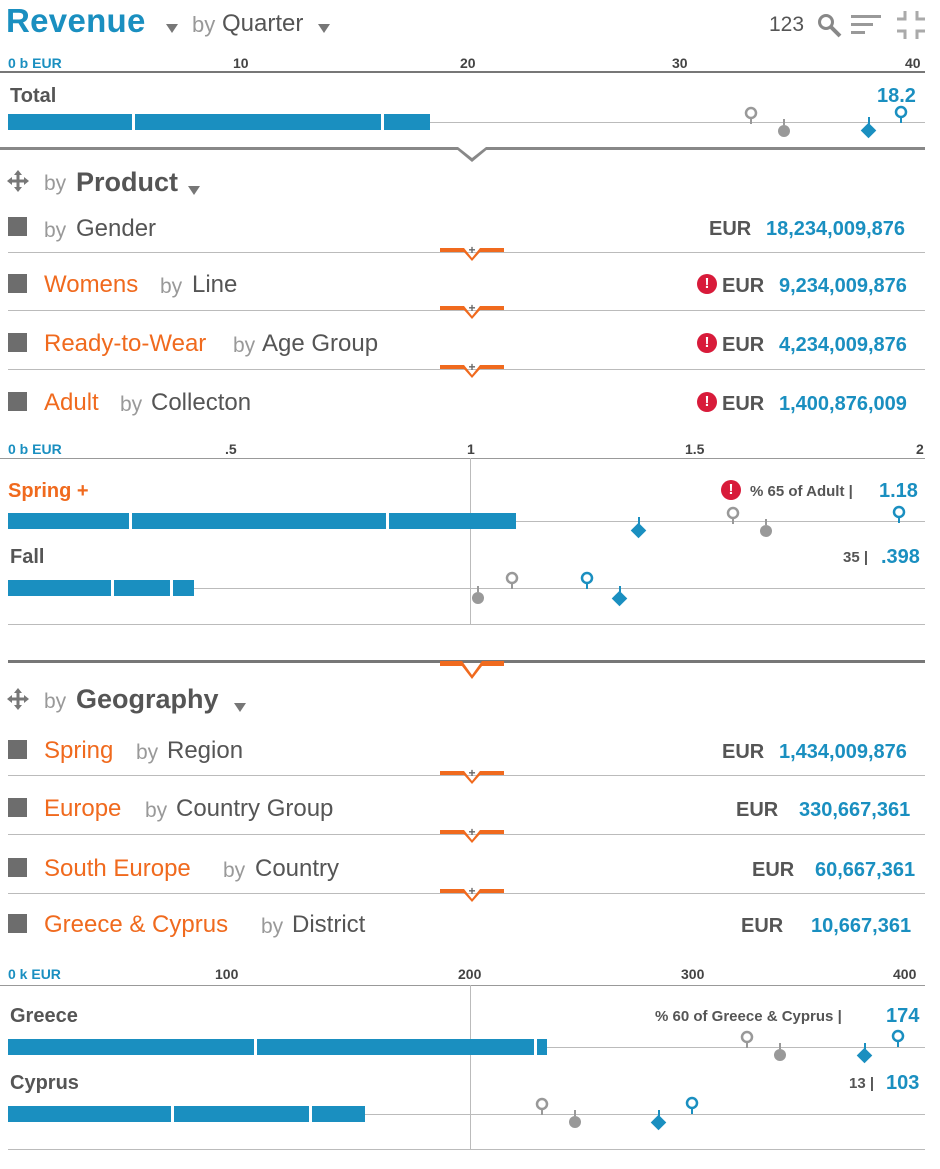 The height and width of the screenshot is (1169, 940). Describe the element at coordinates (787, 24) in the screenshot. I see `number-format-toggle: 123` at that location.